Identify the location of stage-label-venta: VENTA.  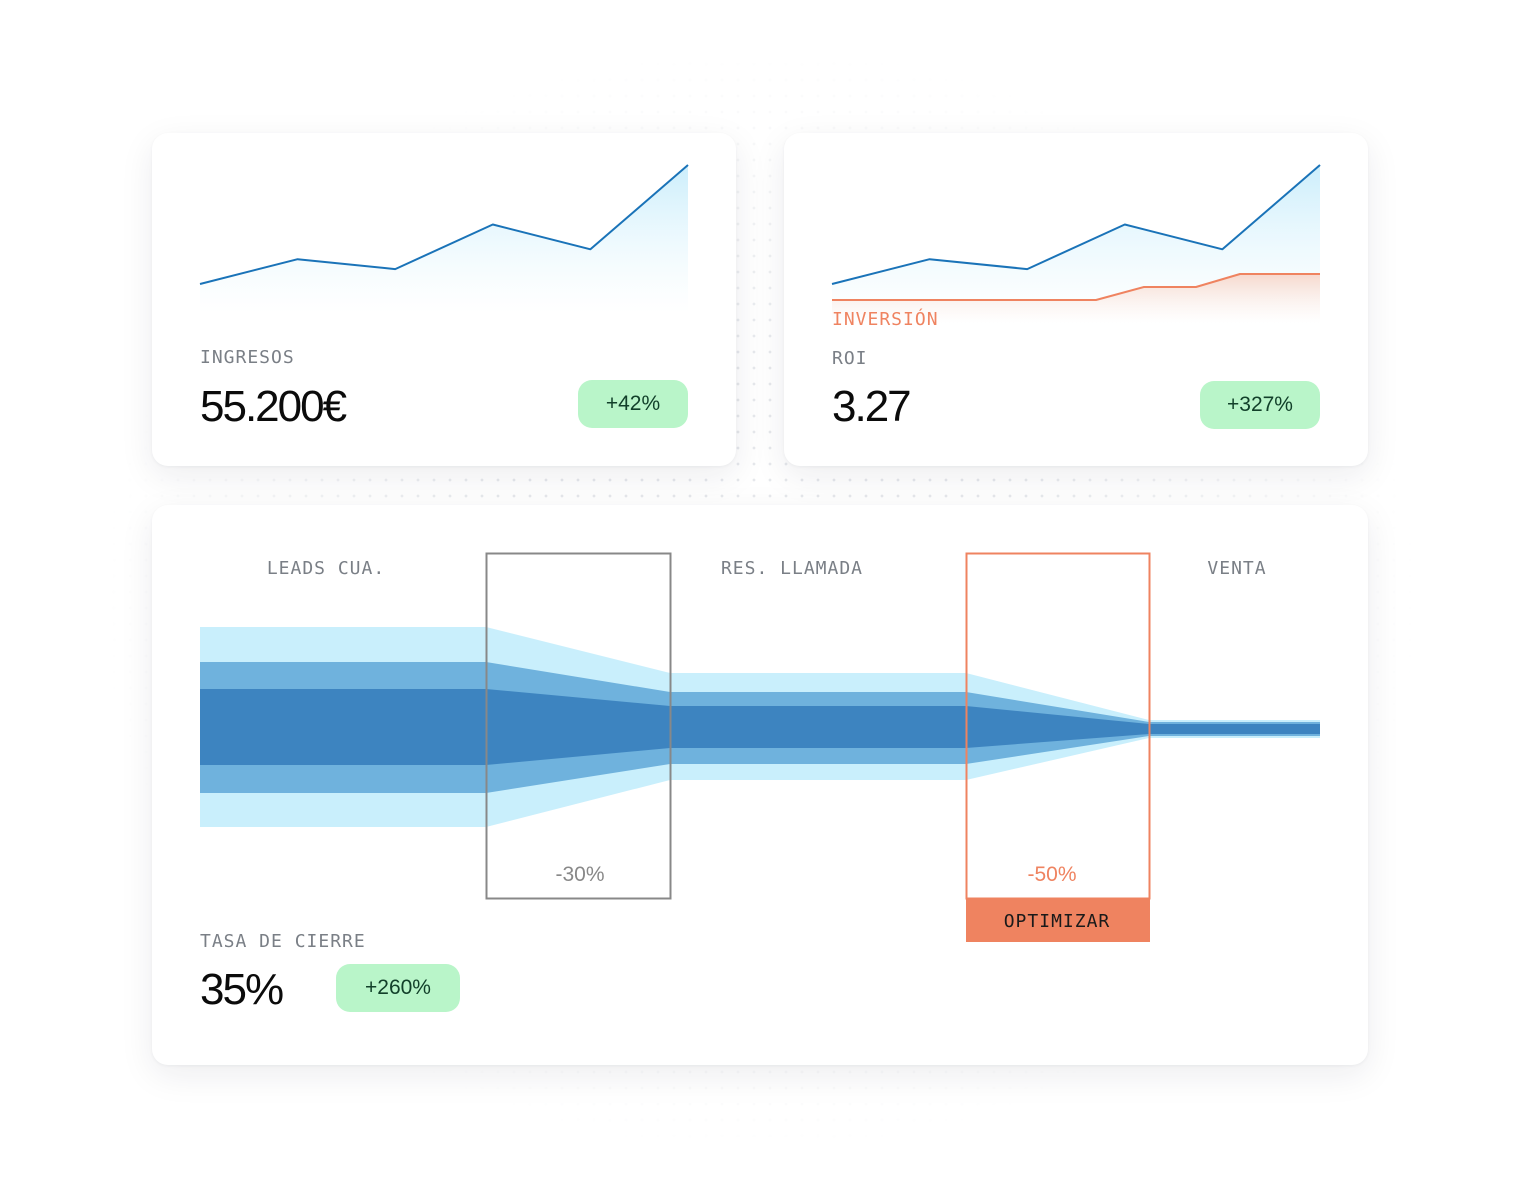
(1236, 568).